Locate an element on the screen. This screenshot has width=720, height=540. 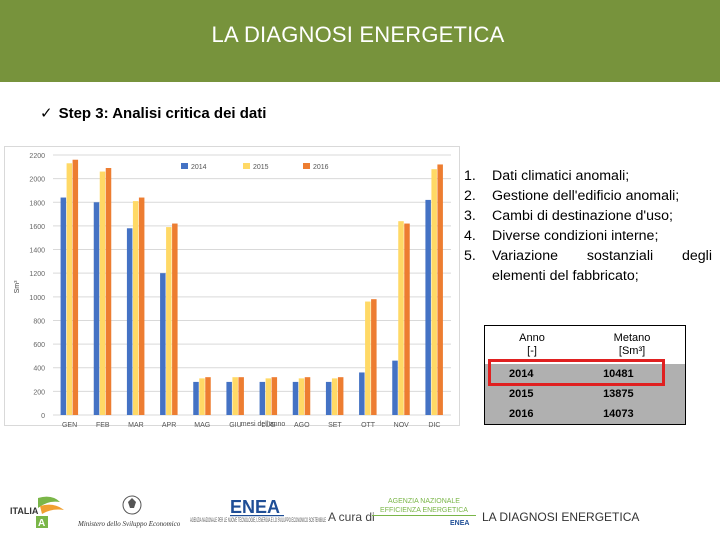
table-row: 2015 13875 is located at coordinates (571, 394).